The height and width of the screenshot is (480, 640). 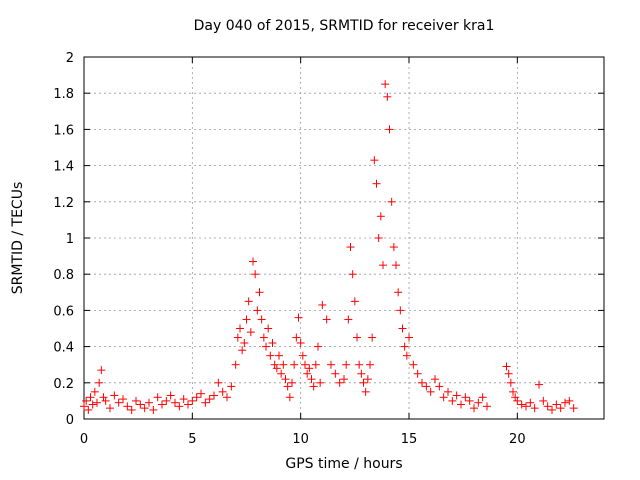 What do you see at coordinates (63, 203) in the screenshot?
I see `y-tick-label: 1.2` at bounding box center [63, 203].